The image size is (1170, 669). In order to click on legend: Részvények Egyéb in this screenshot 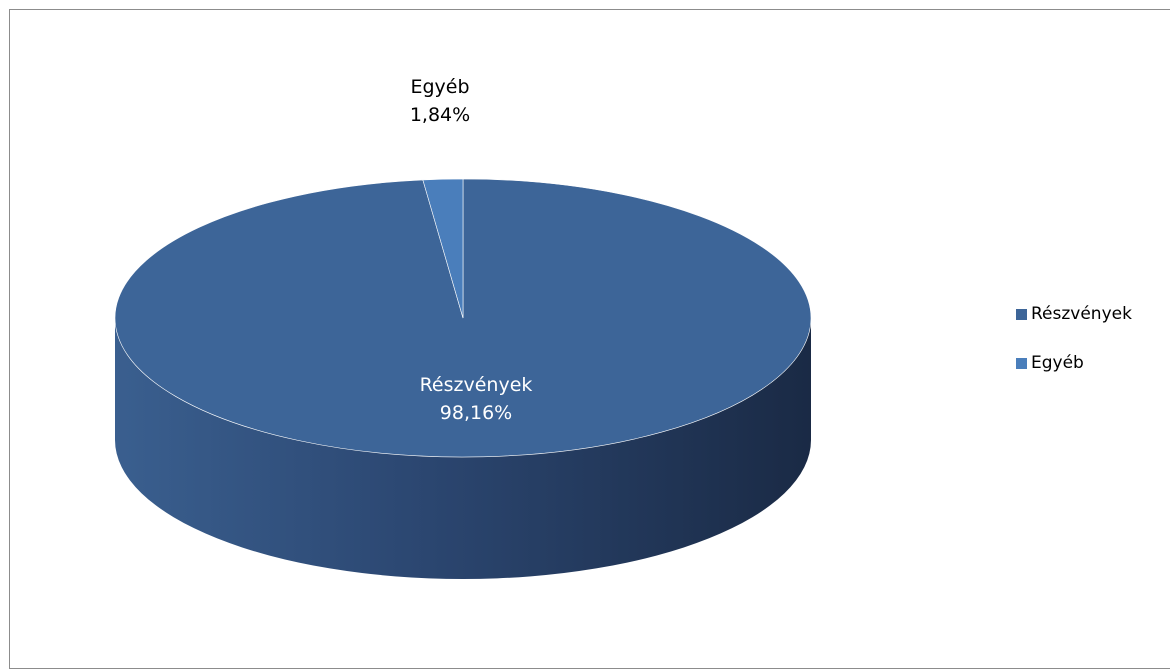, I will do `click(1074, 352)`.